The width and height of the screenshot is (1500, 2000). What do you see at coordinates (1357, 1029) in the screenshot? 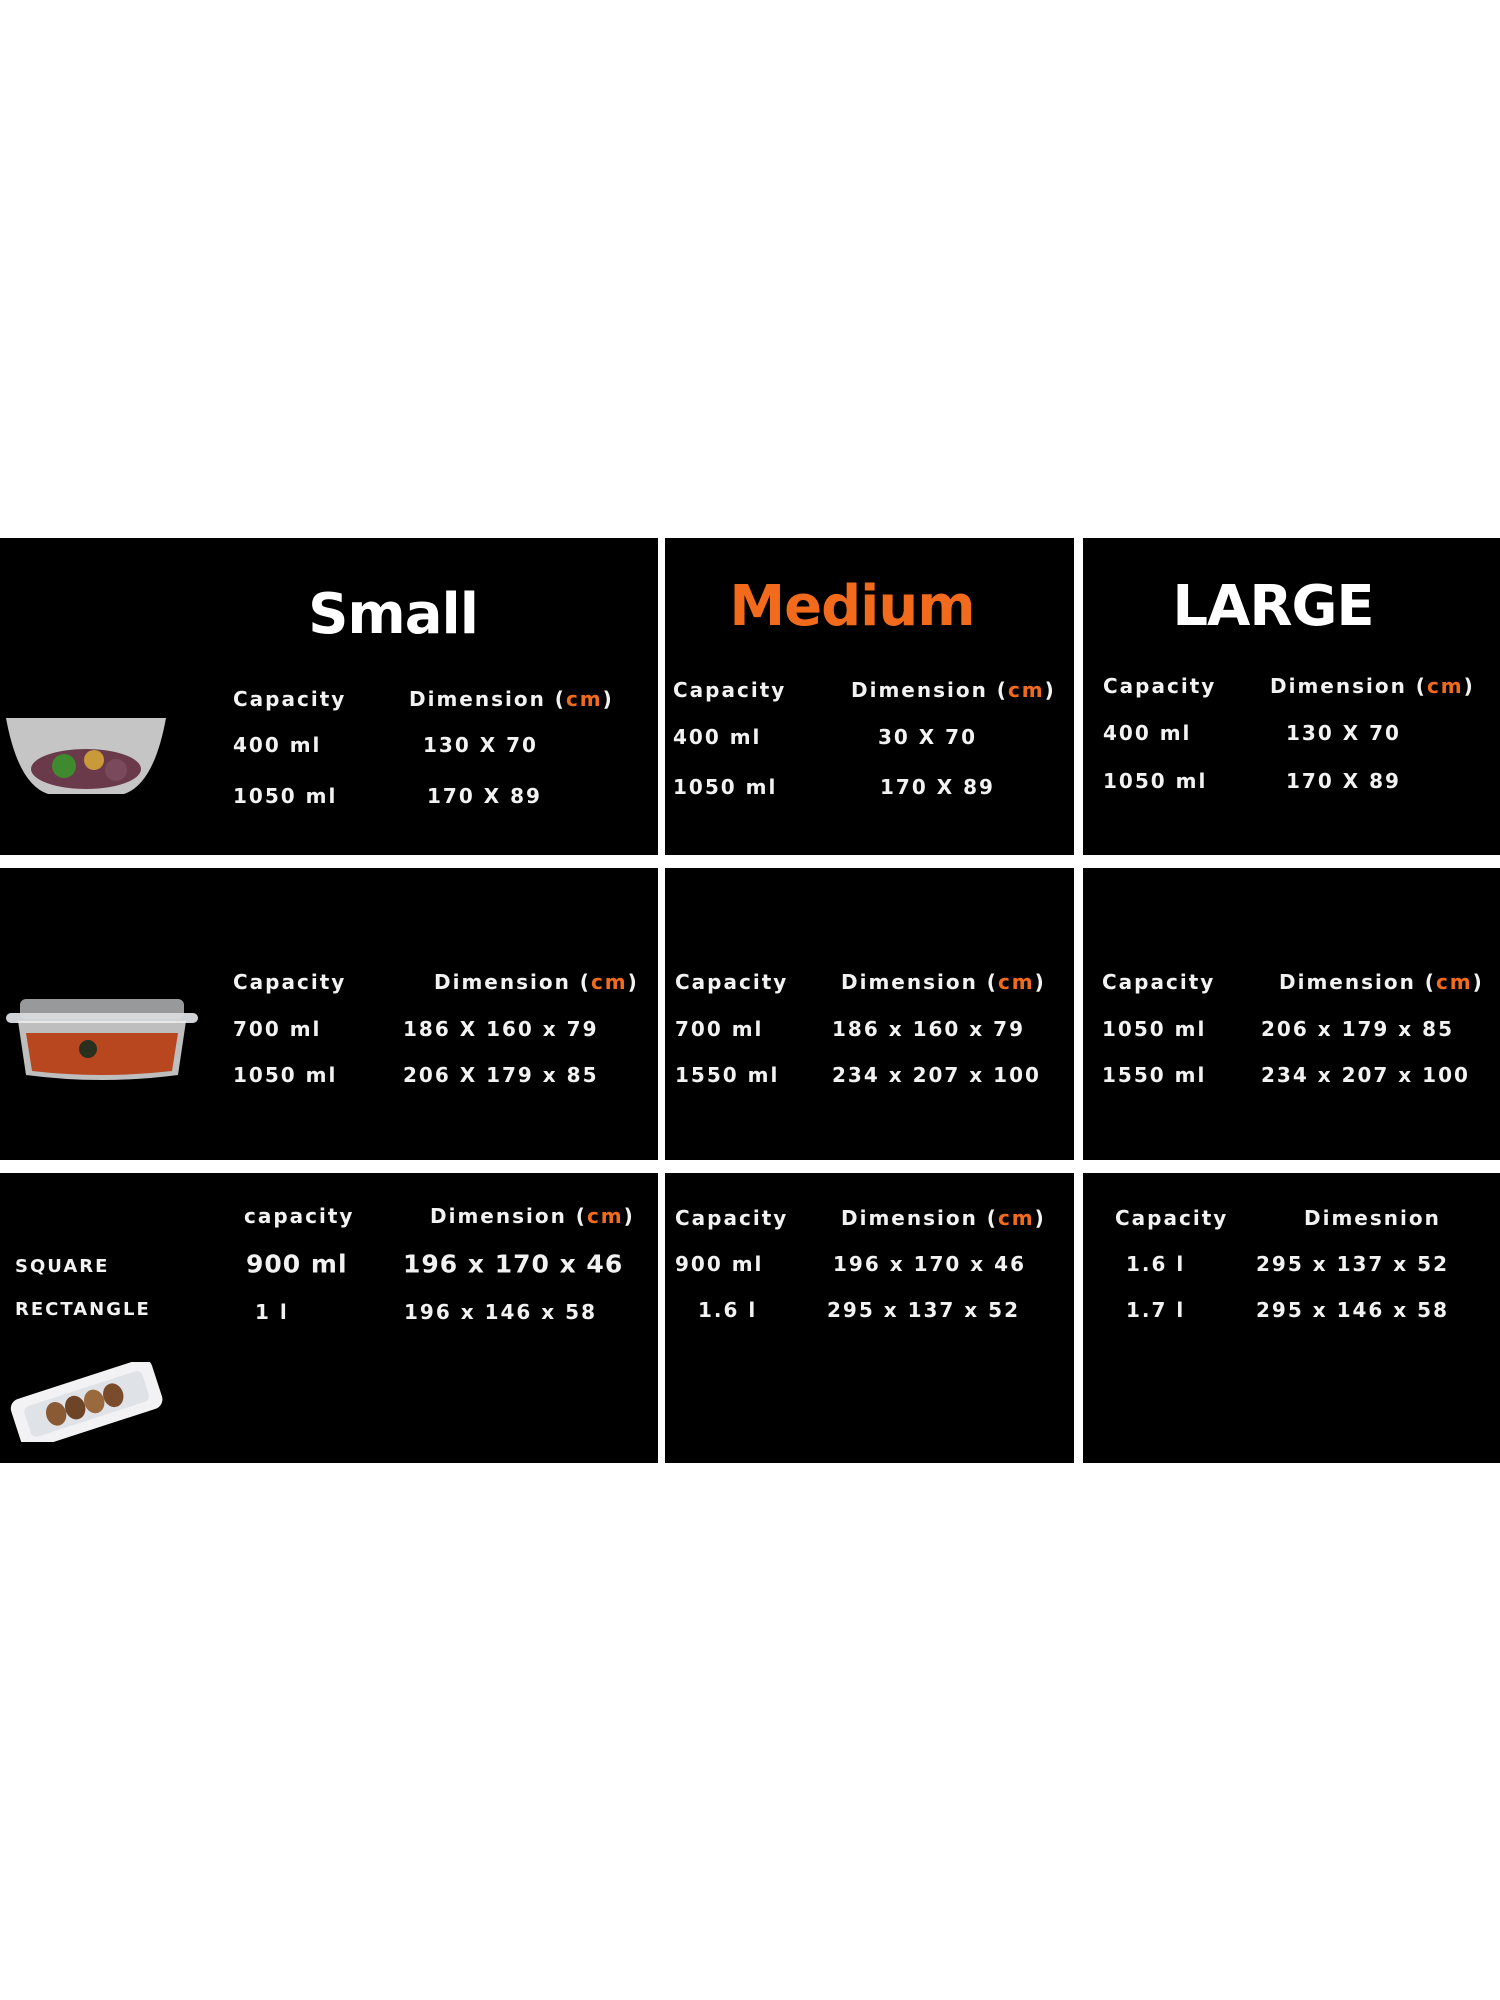
I see `dimension-value: 206 x 179 x 85` at bounding box center [1357, 1029].